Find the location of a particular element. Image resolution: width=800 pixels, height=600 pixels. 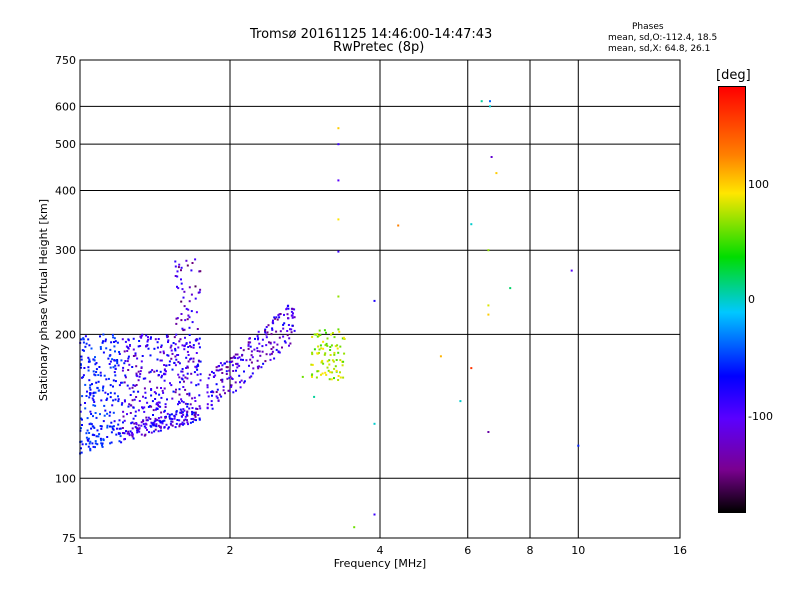

y-tick-label: 300 is located at coordinates (65, 250).